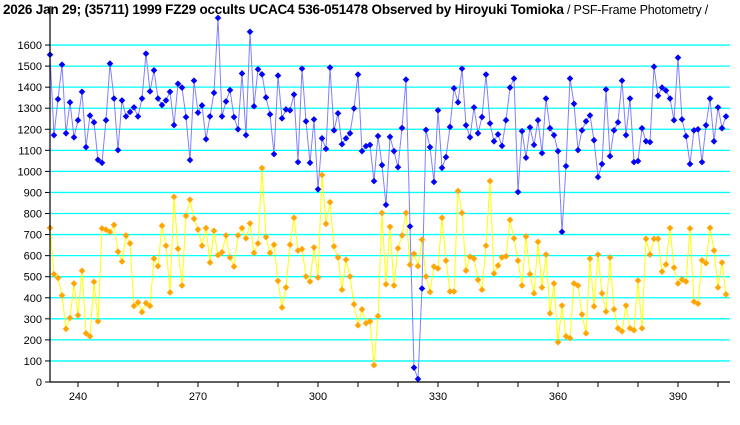  Describe the element at coordinates (198, 397) in the screenshot. I see `x-tick-label: 270` at that location.